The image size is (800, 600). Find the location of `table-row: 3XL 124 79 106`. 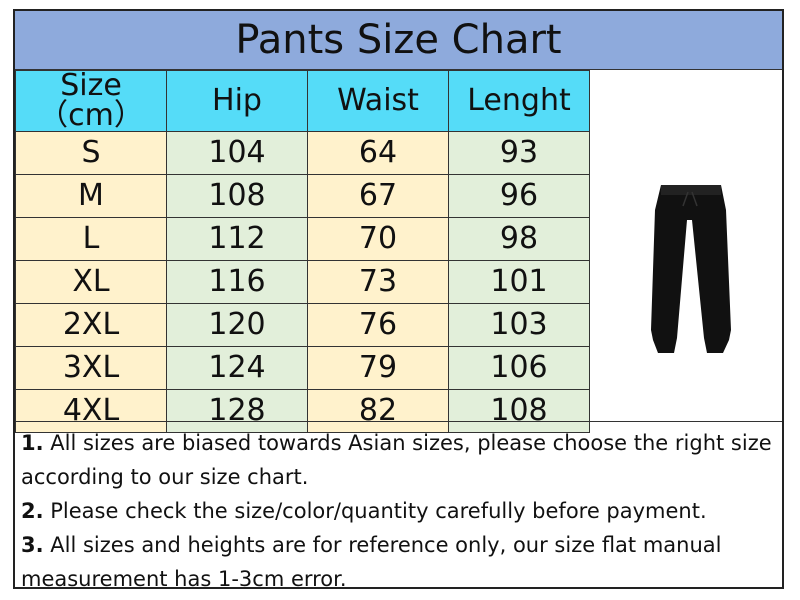

table-row: 3XL 124 79 106 is located at coordinates (302, 368).